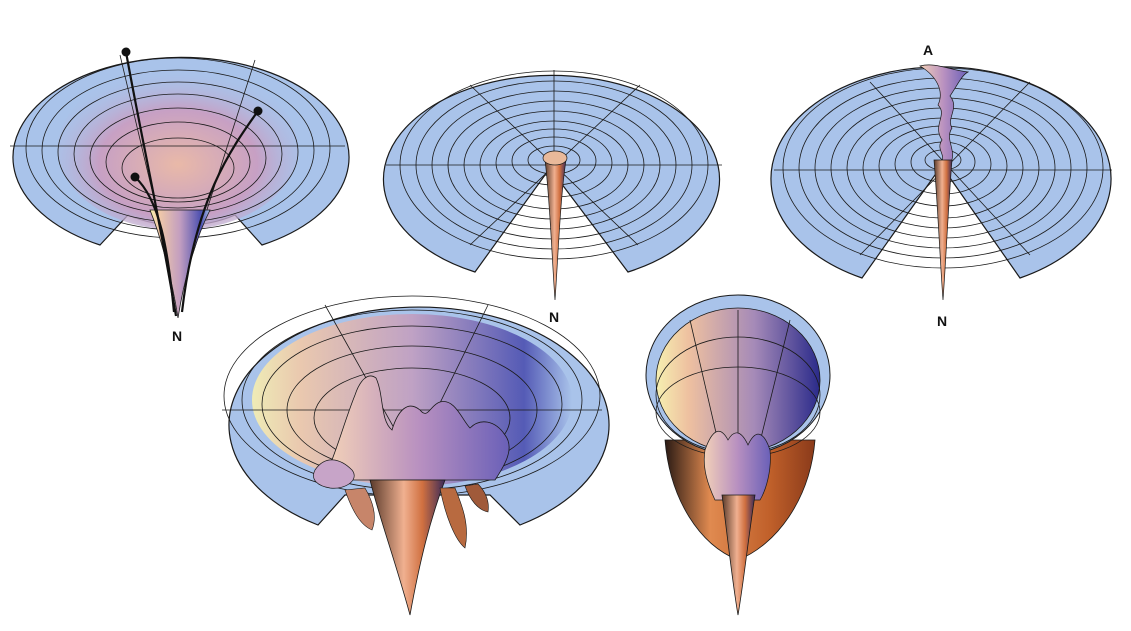 This screenshot has width=1131, height=631. What do you see at coordinates (407, 547) in the screenshot?
I see `panel-4-spike` at bounding box center [407, 547].